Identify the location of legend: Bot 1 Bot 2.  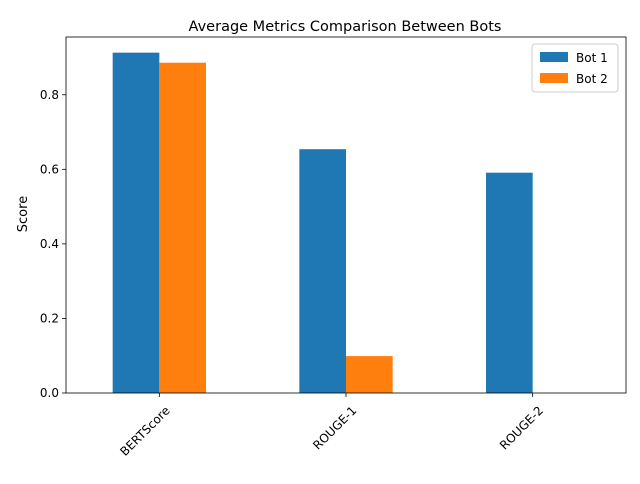
(575, 68).